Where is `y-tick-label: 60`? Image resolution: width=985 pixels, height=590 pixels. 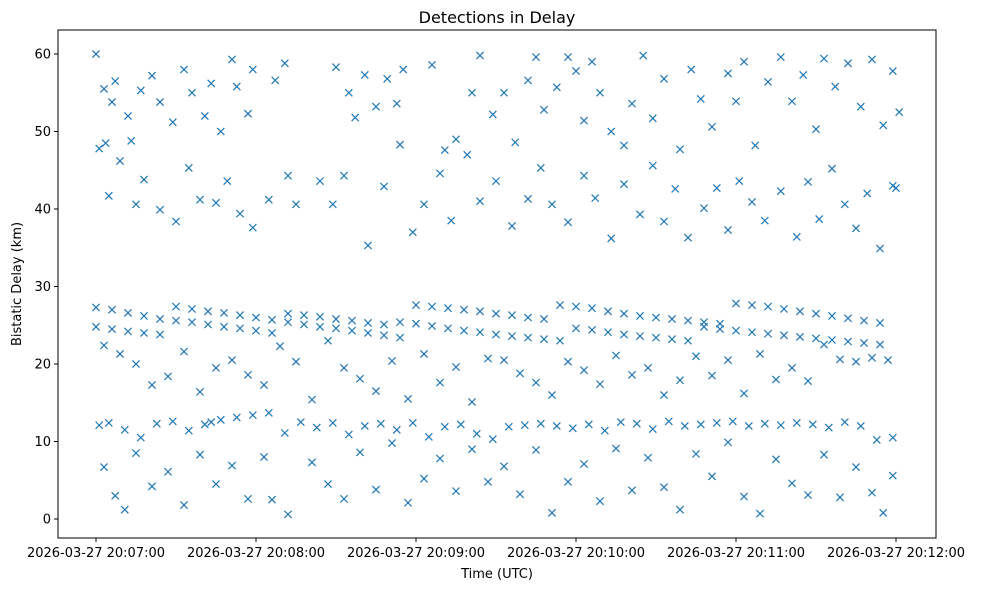 y-tick-label: 60 is located at coordinates (42, 55).